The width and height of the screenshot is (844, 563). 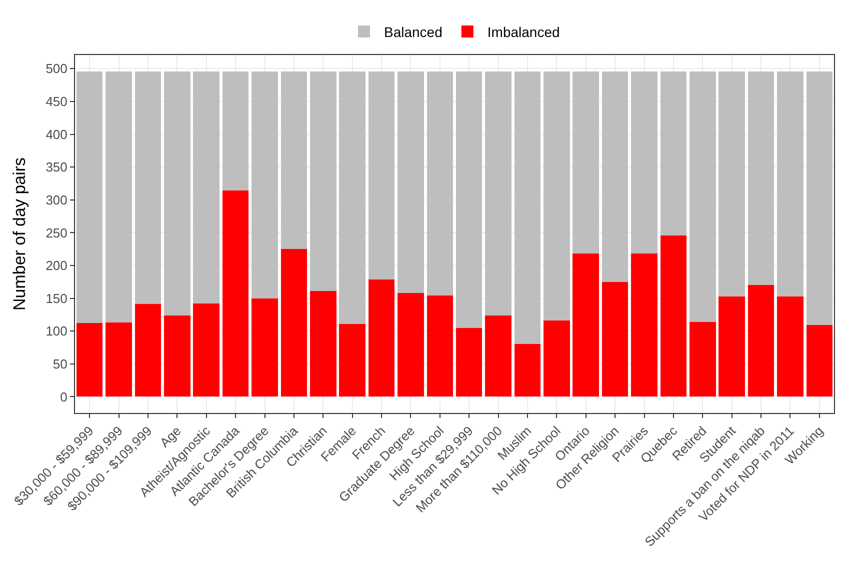 I want to click on y-tick-label: 200, so click(x=57, y=266).